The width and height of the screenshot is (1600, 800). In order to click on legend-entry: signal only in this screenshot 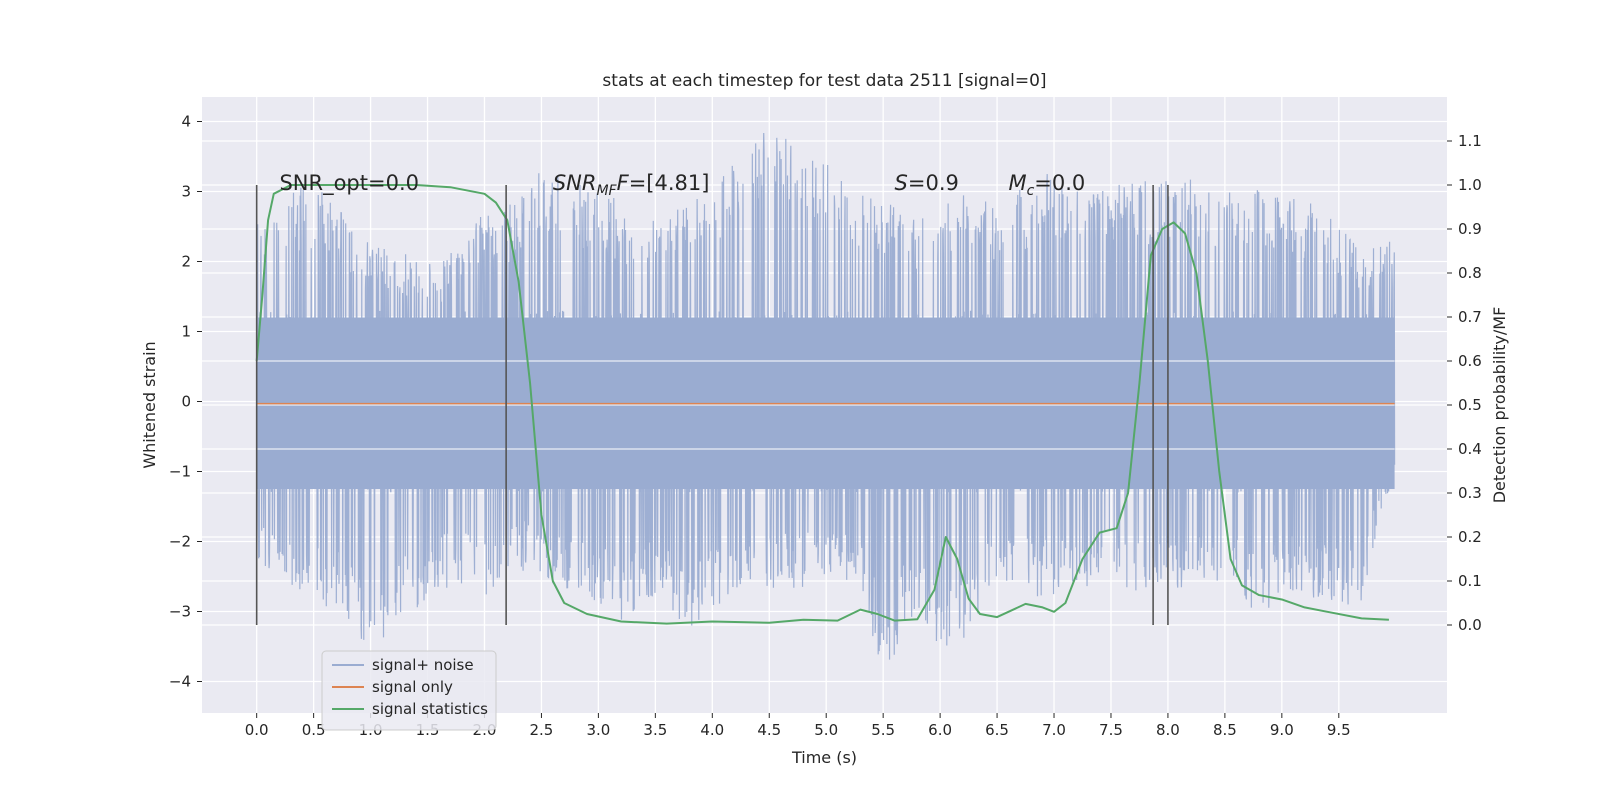, I will do `click(412, 687)`.